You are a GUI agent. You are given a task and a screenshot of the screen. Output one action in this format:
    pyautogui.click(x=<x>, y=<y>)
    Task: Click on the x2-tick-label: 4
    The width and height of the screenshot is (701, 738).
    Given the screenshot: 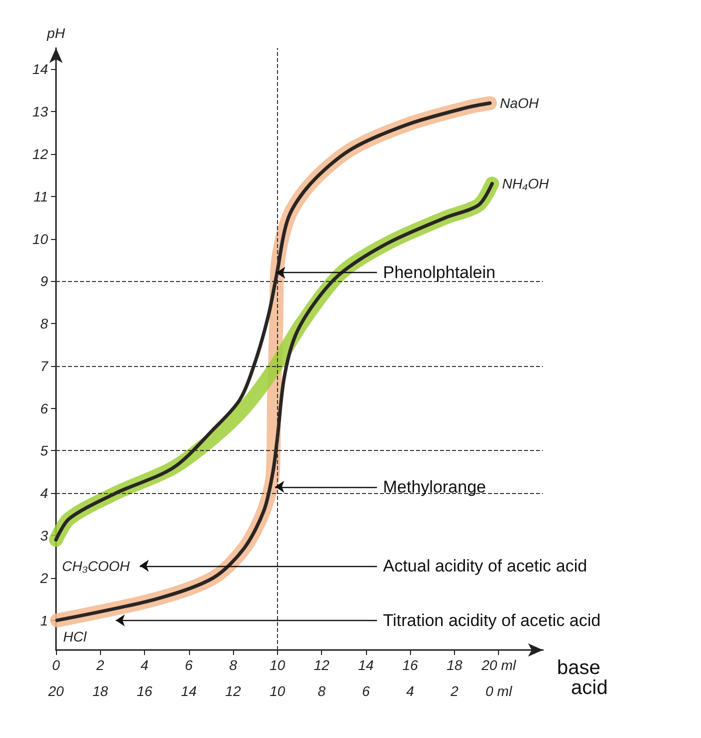 What is the action you would take?
    pyautogui.click(x=410, y=691)
    